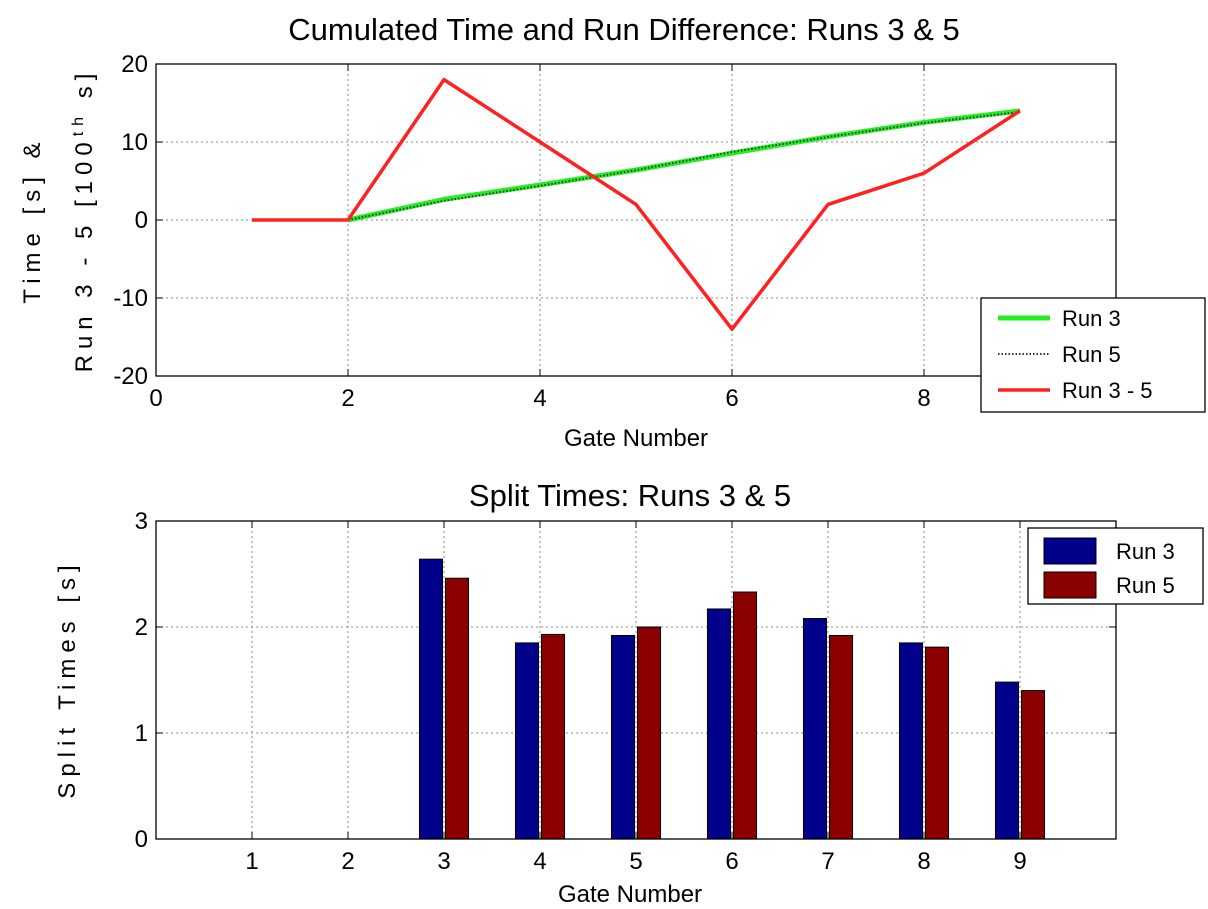  I want to click on top-y-tick-label: 10, so click(134, 142).